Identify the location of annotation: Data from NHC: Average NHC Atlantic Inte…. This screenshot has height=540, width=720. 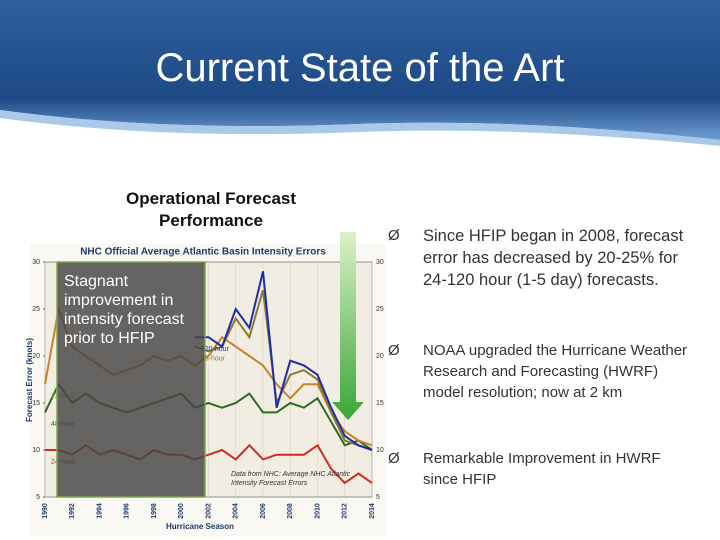
(291, 479).